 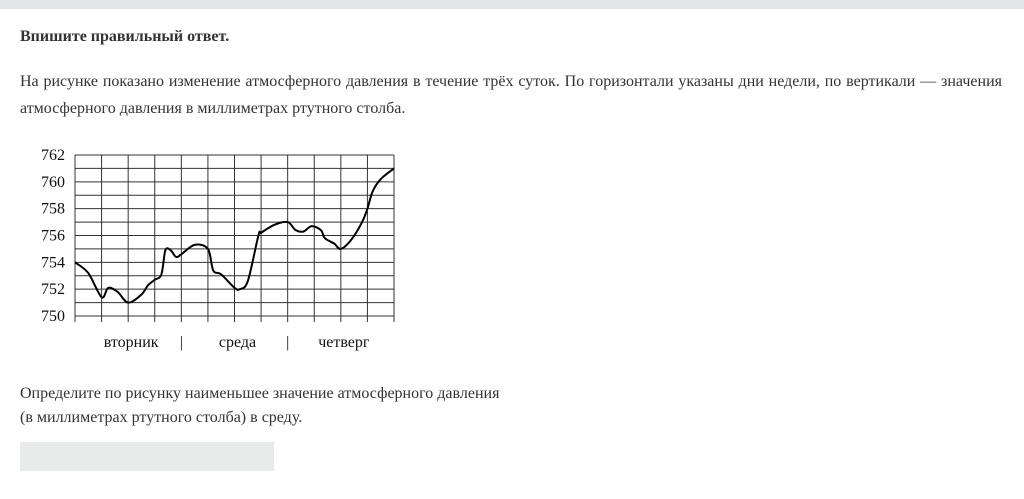 I want to click on x-category-label: вторник, so click(x=131, y=342).